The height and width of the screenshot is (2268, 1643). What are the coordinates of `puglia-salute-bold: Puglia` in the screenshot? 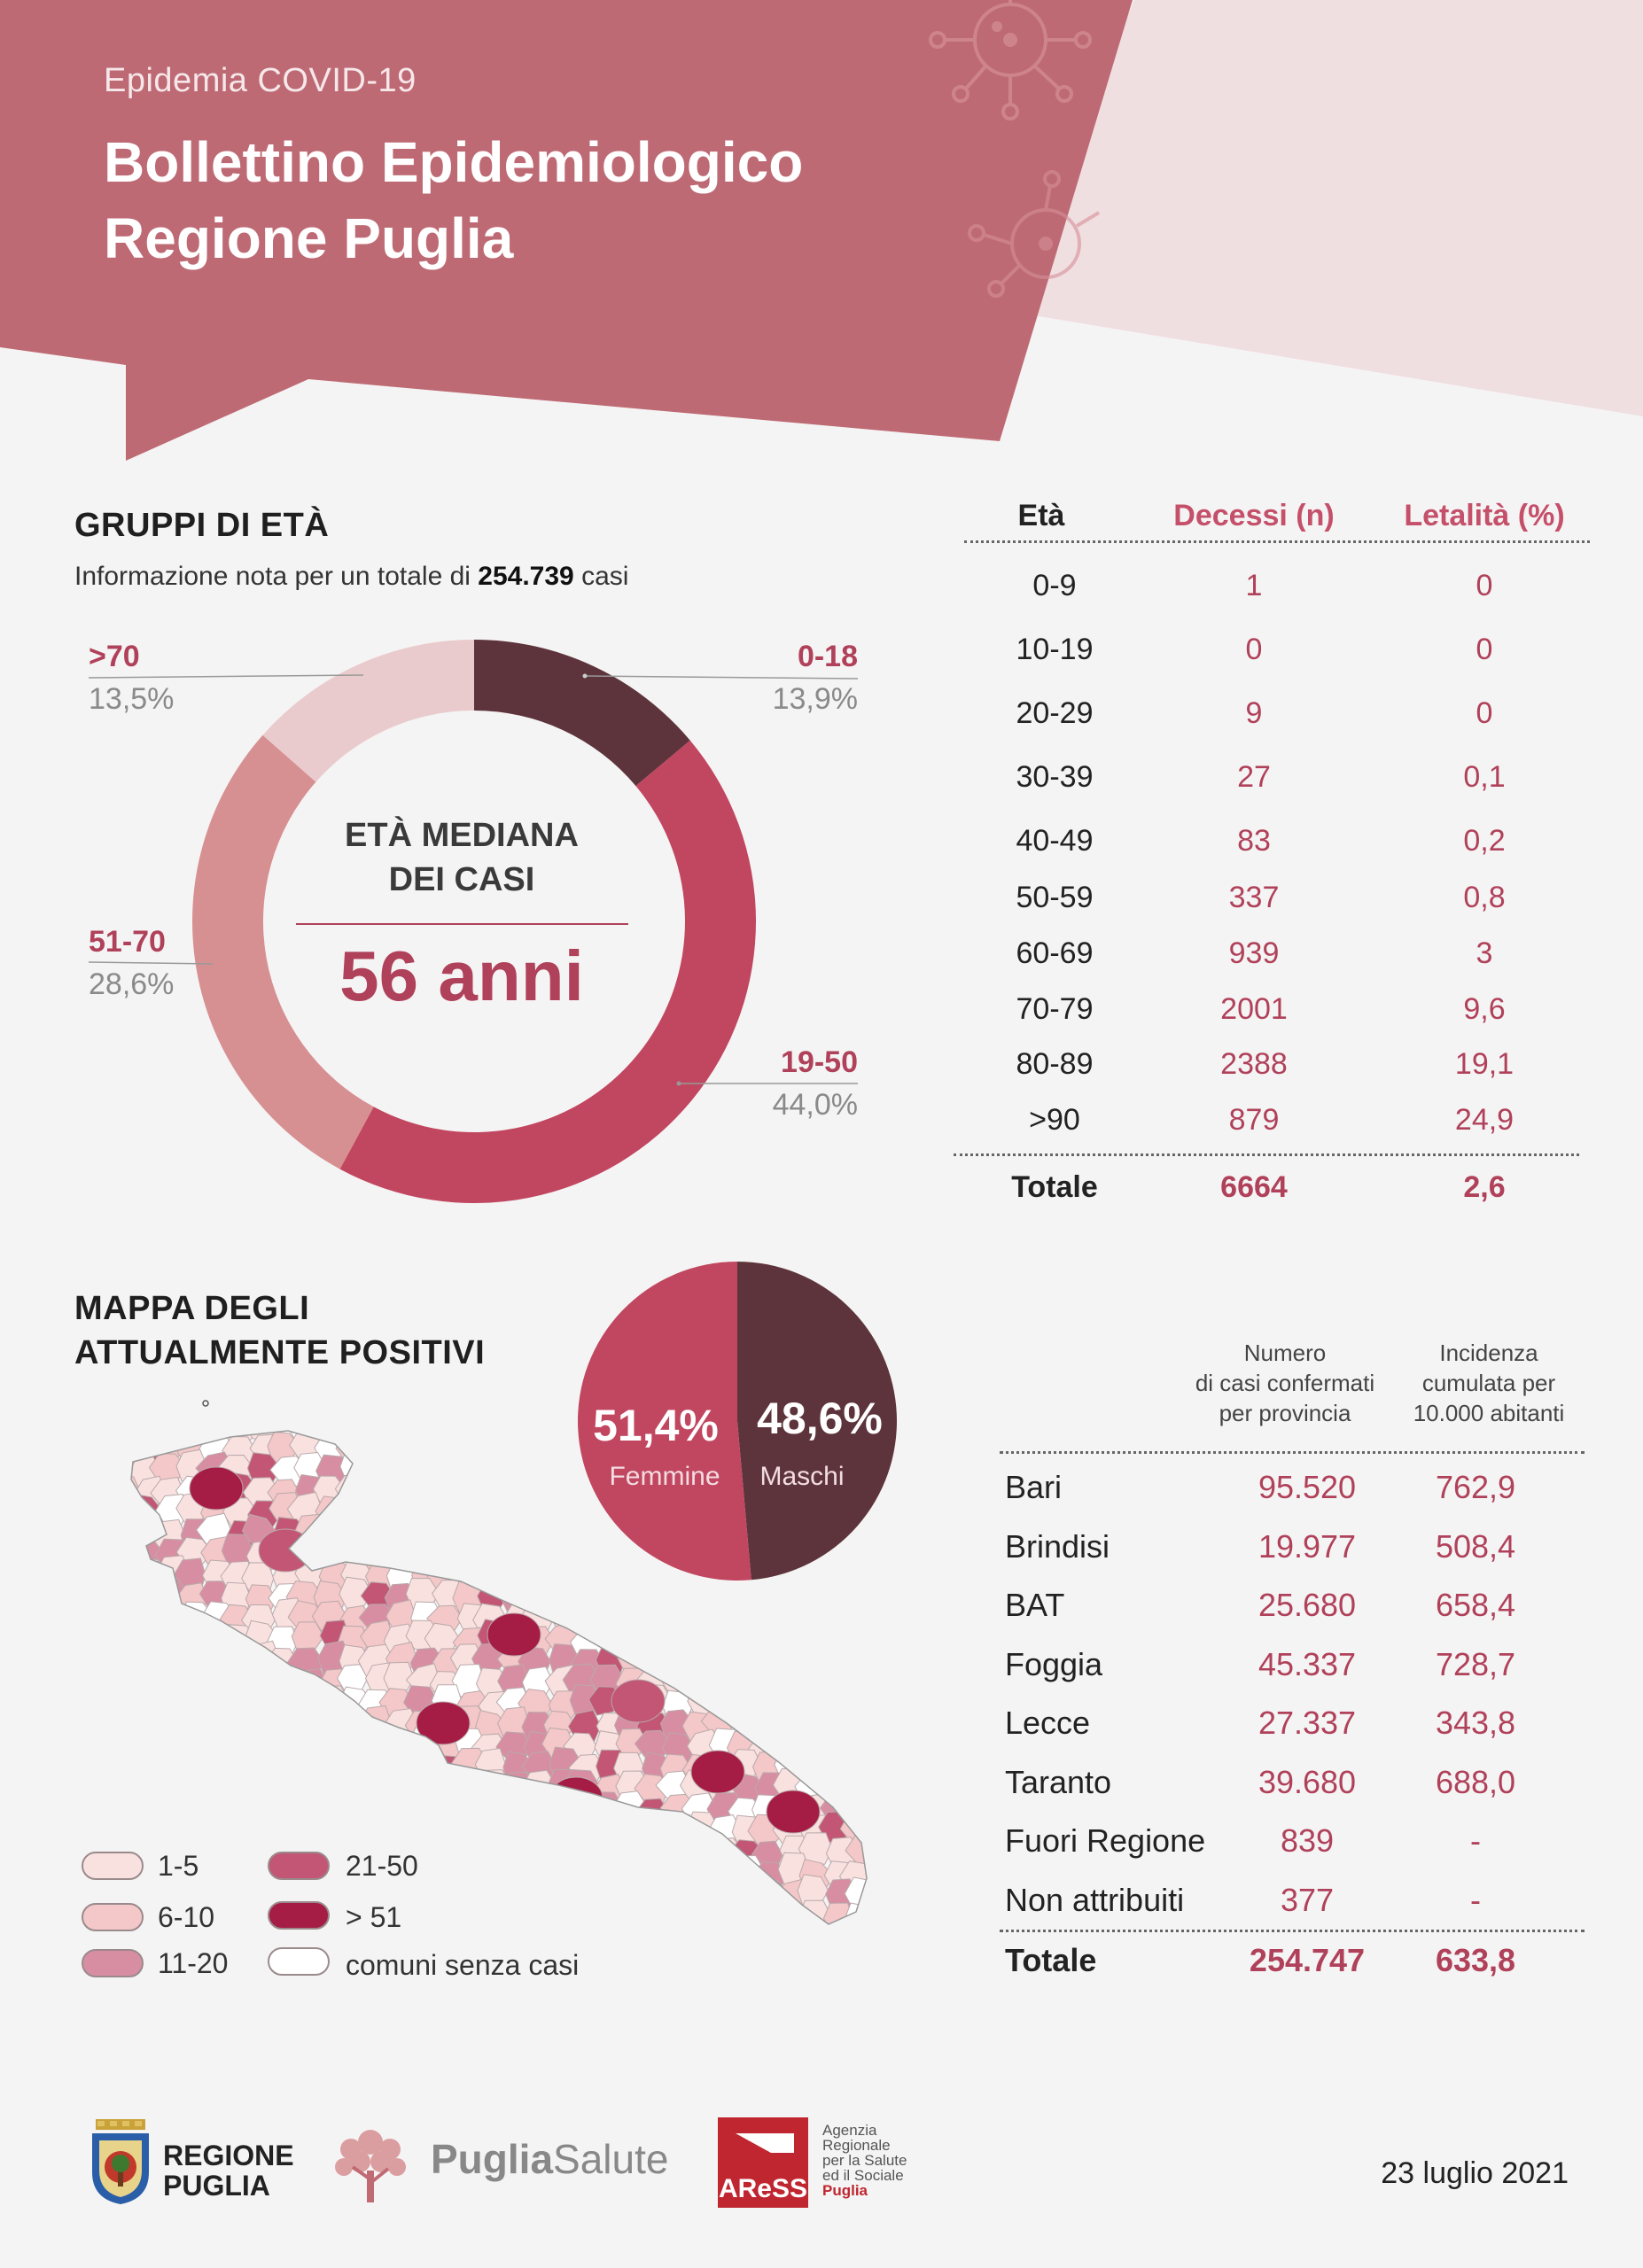 It's located at (492, 2159).